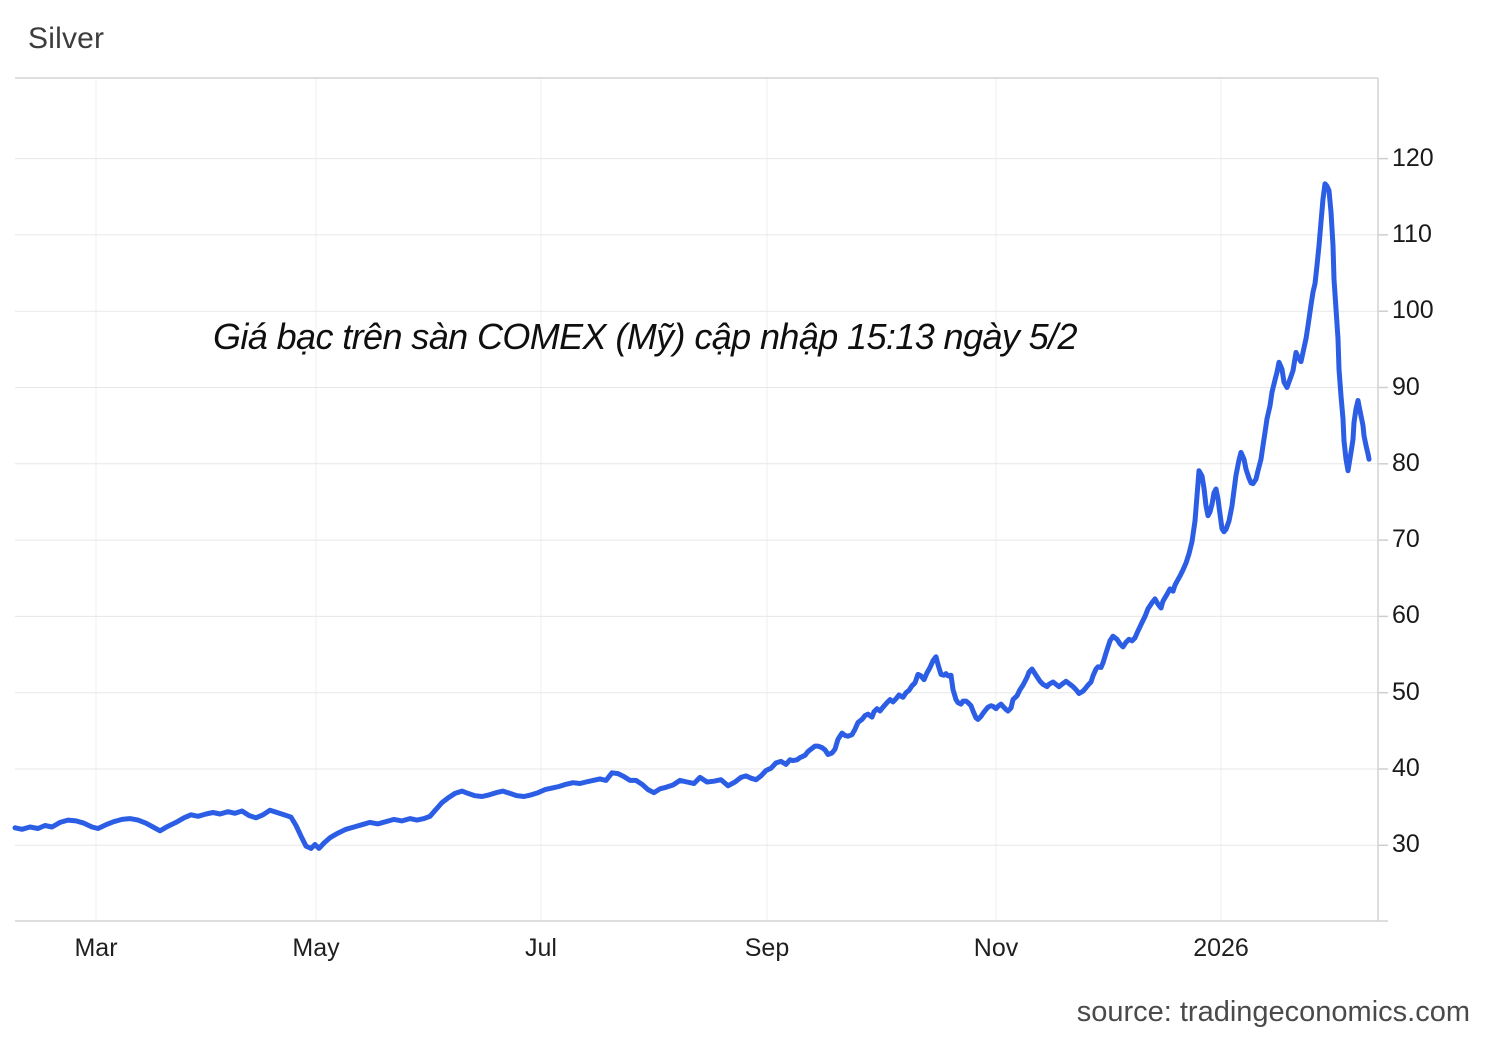 The height and width of the screenshot is (1040, 1500). I want to click on y-axis-label: 70, so click(1406, 539).